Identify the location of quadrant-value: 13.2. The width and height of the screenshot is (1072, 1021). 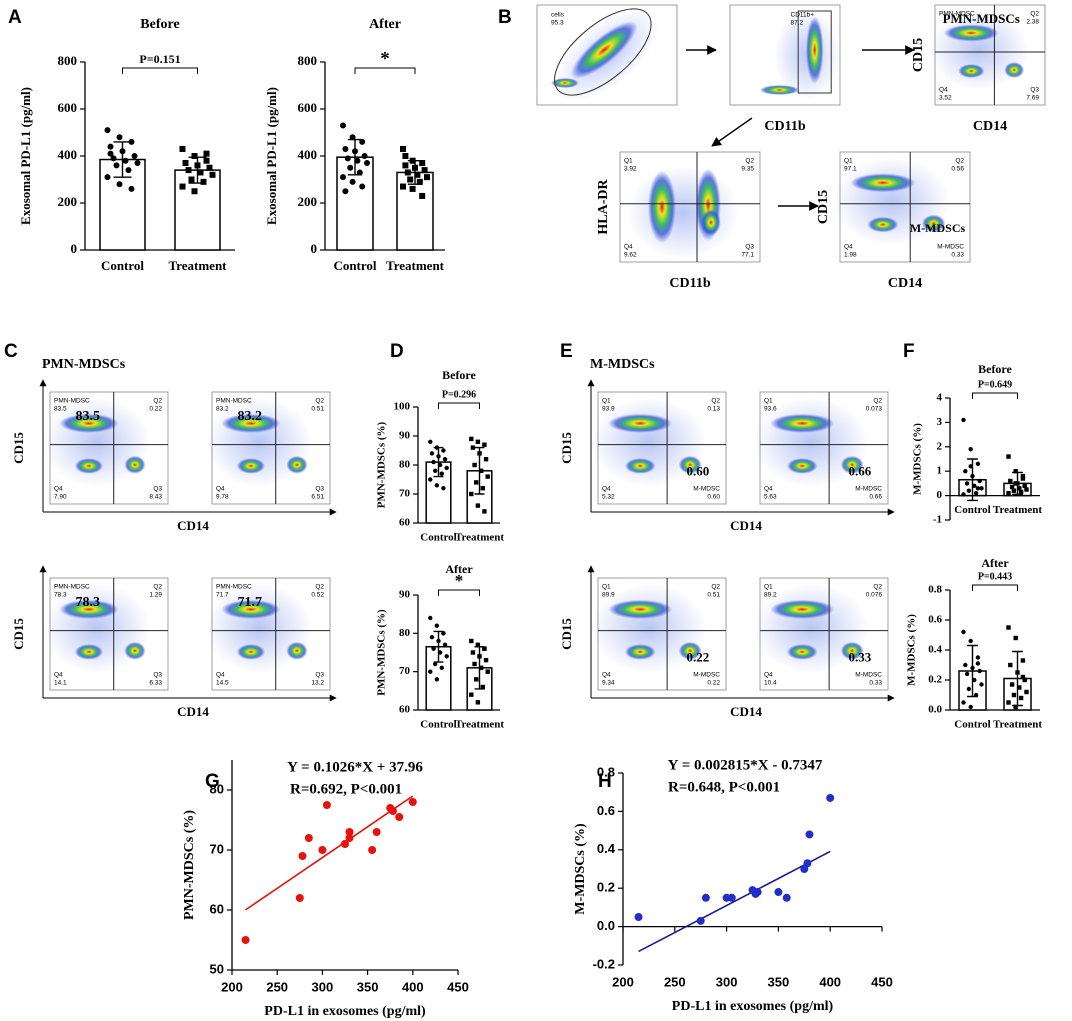
(317, 683).